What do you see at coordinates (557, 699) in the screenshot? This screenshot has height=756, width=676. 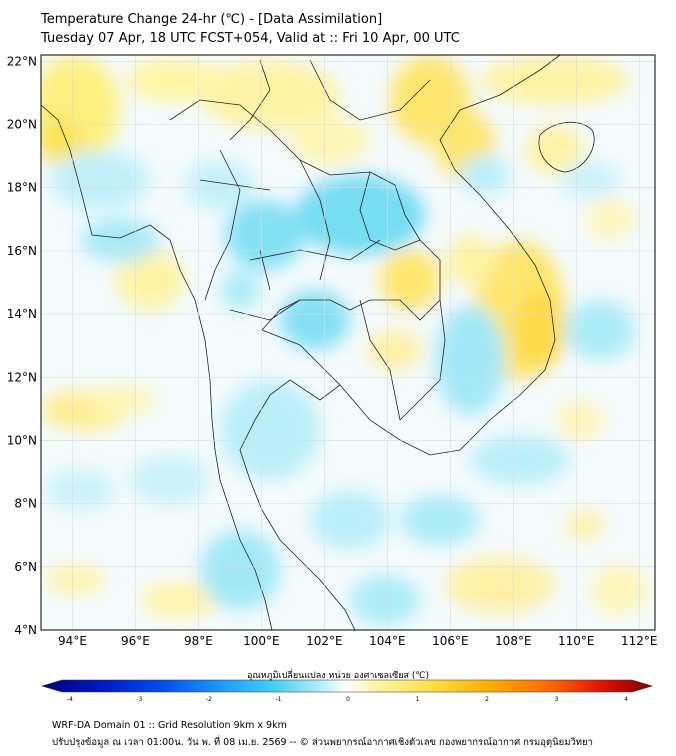 I see `colorbar-tick-label: 3` at bounding box center [557, 699].